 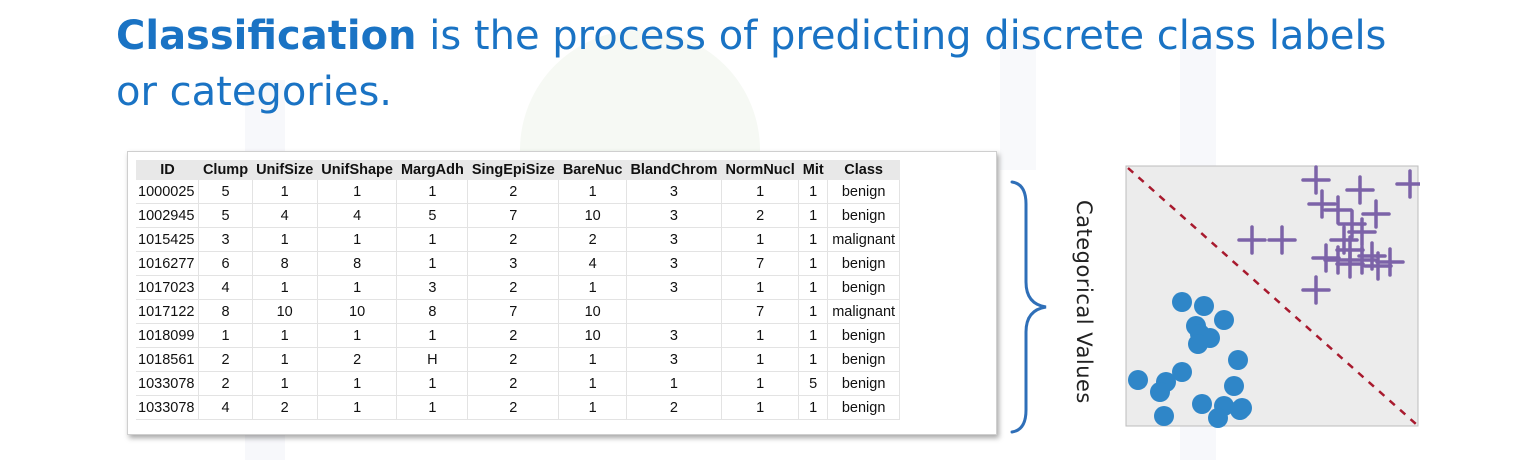 I want to click on table-cell: 1018099, so click(x=168, y=335).